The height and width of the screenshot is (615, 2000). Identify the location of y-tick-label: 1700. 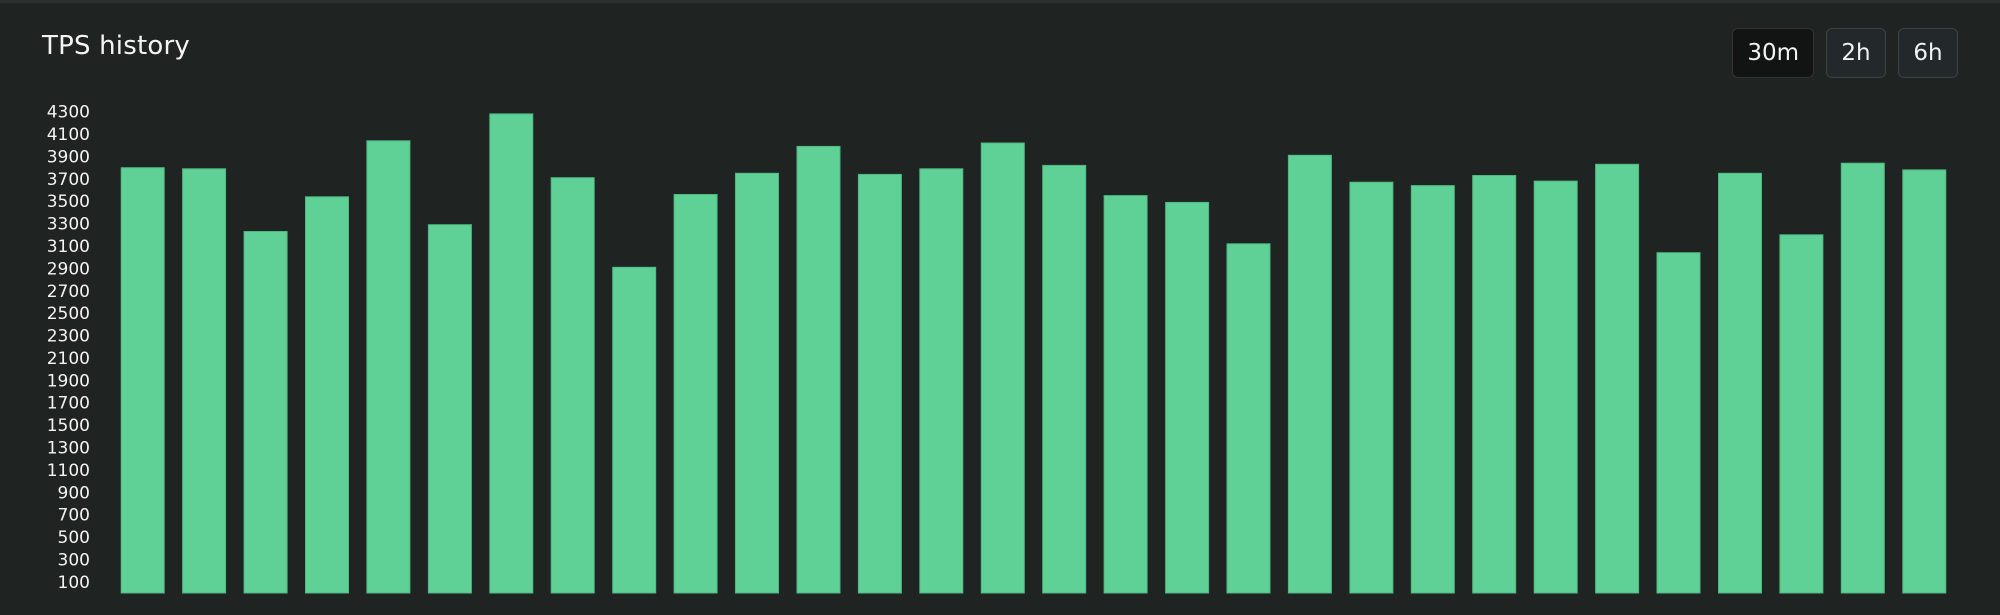
(68, 404).